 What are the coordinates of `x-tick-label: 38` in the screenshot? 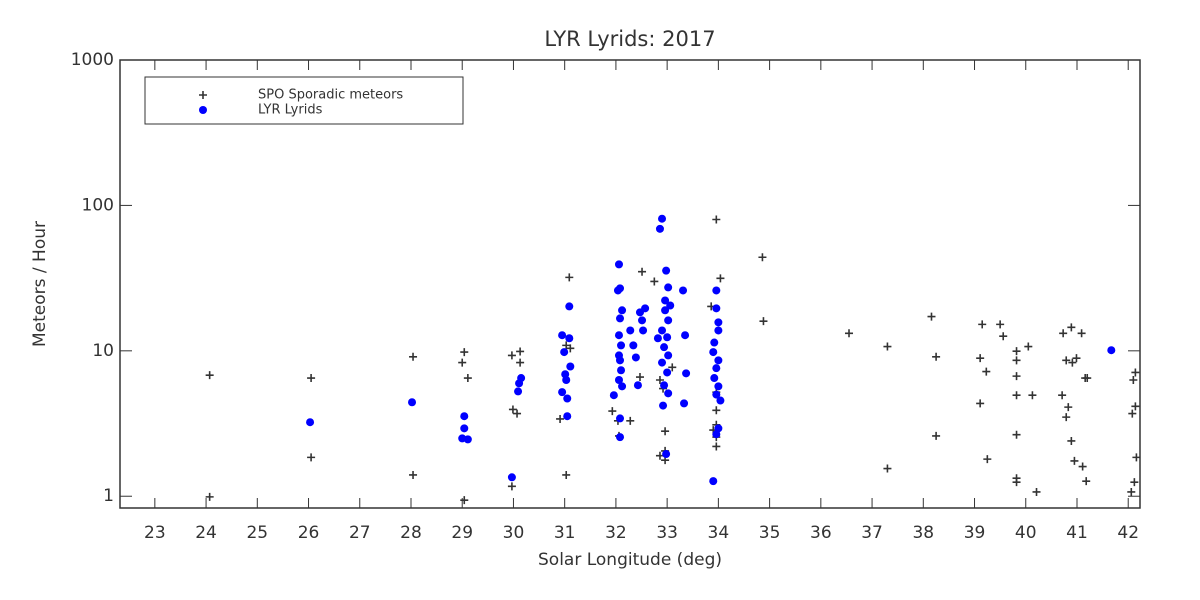 It's located at (923, 533).